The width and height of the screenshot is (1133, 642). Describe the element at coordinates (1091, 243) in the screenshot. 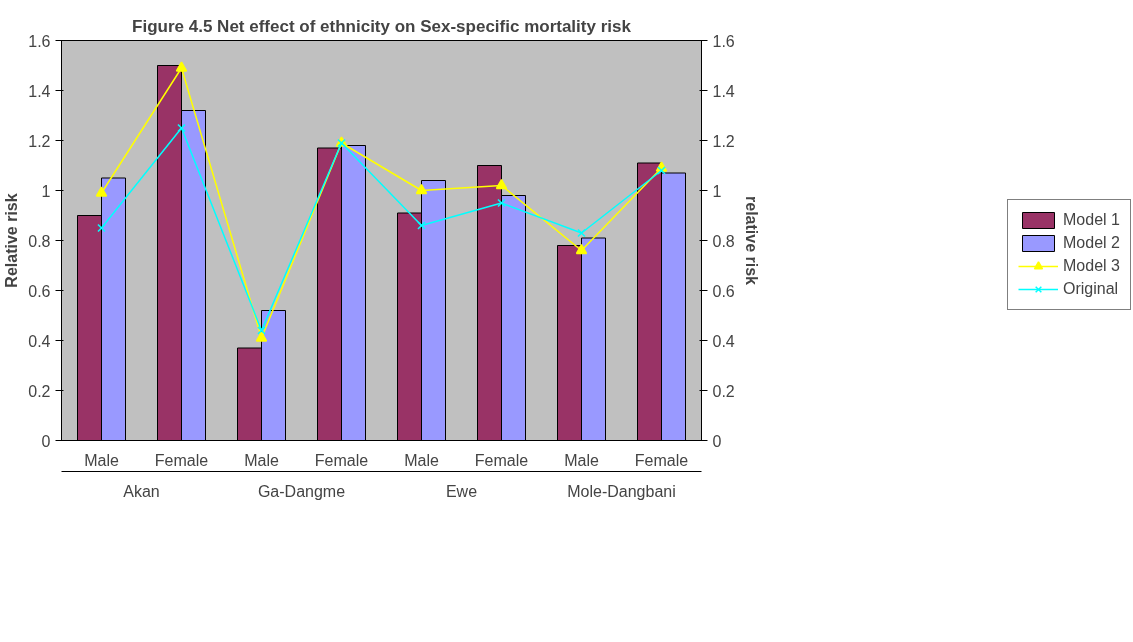

I see `legend-label: Model 2` at that location.